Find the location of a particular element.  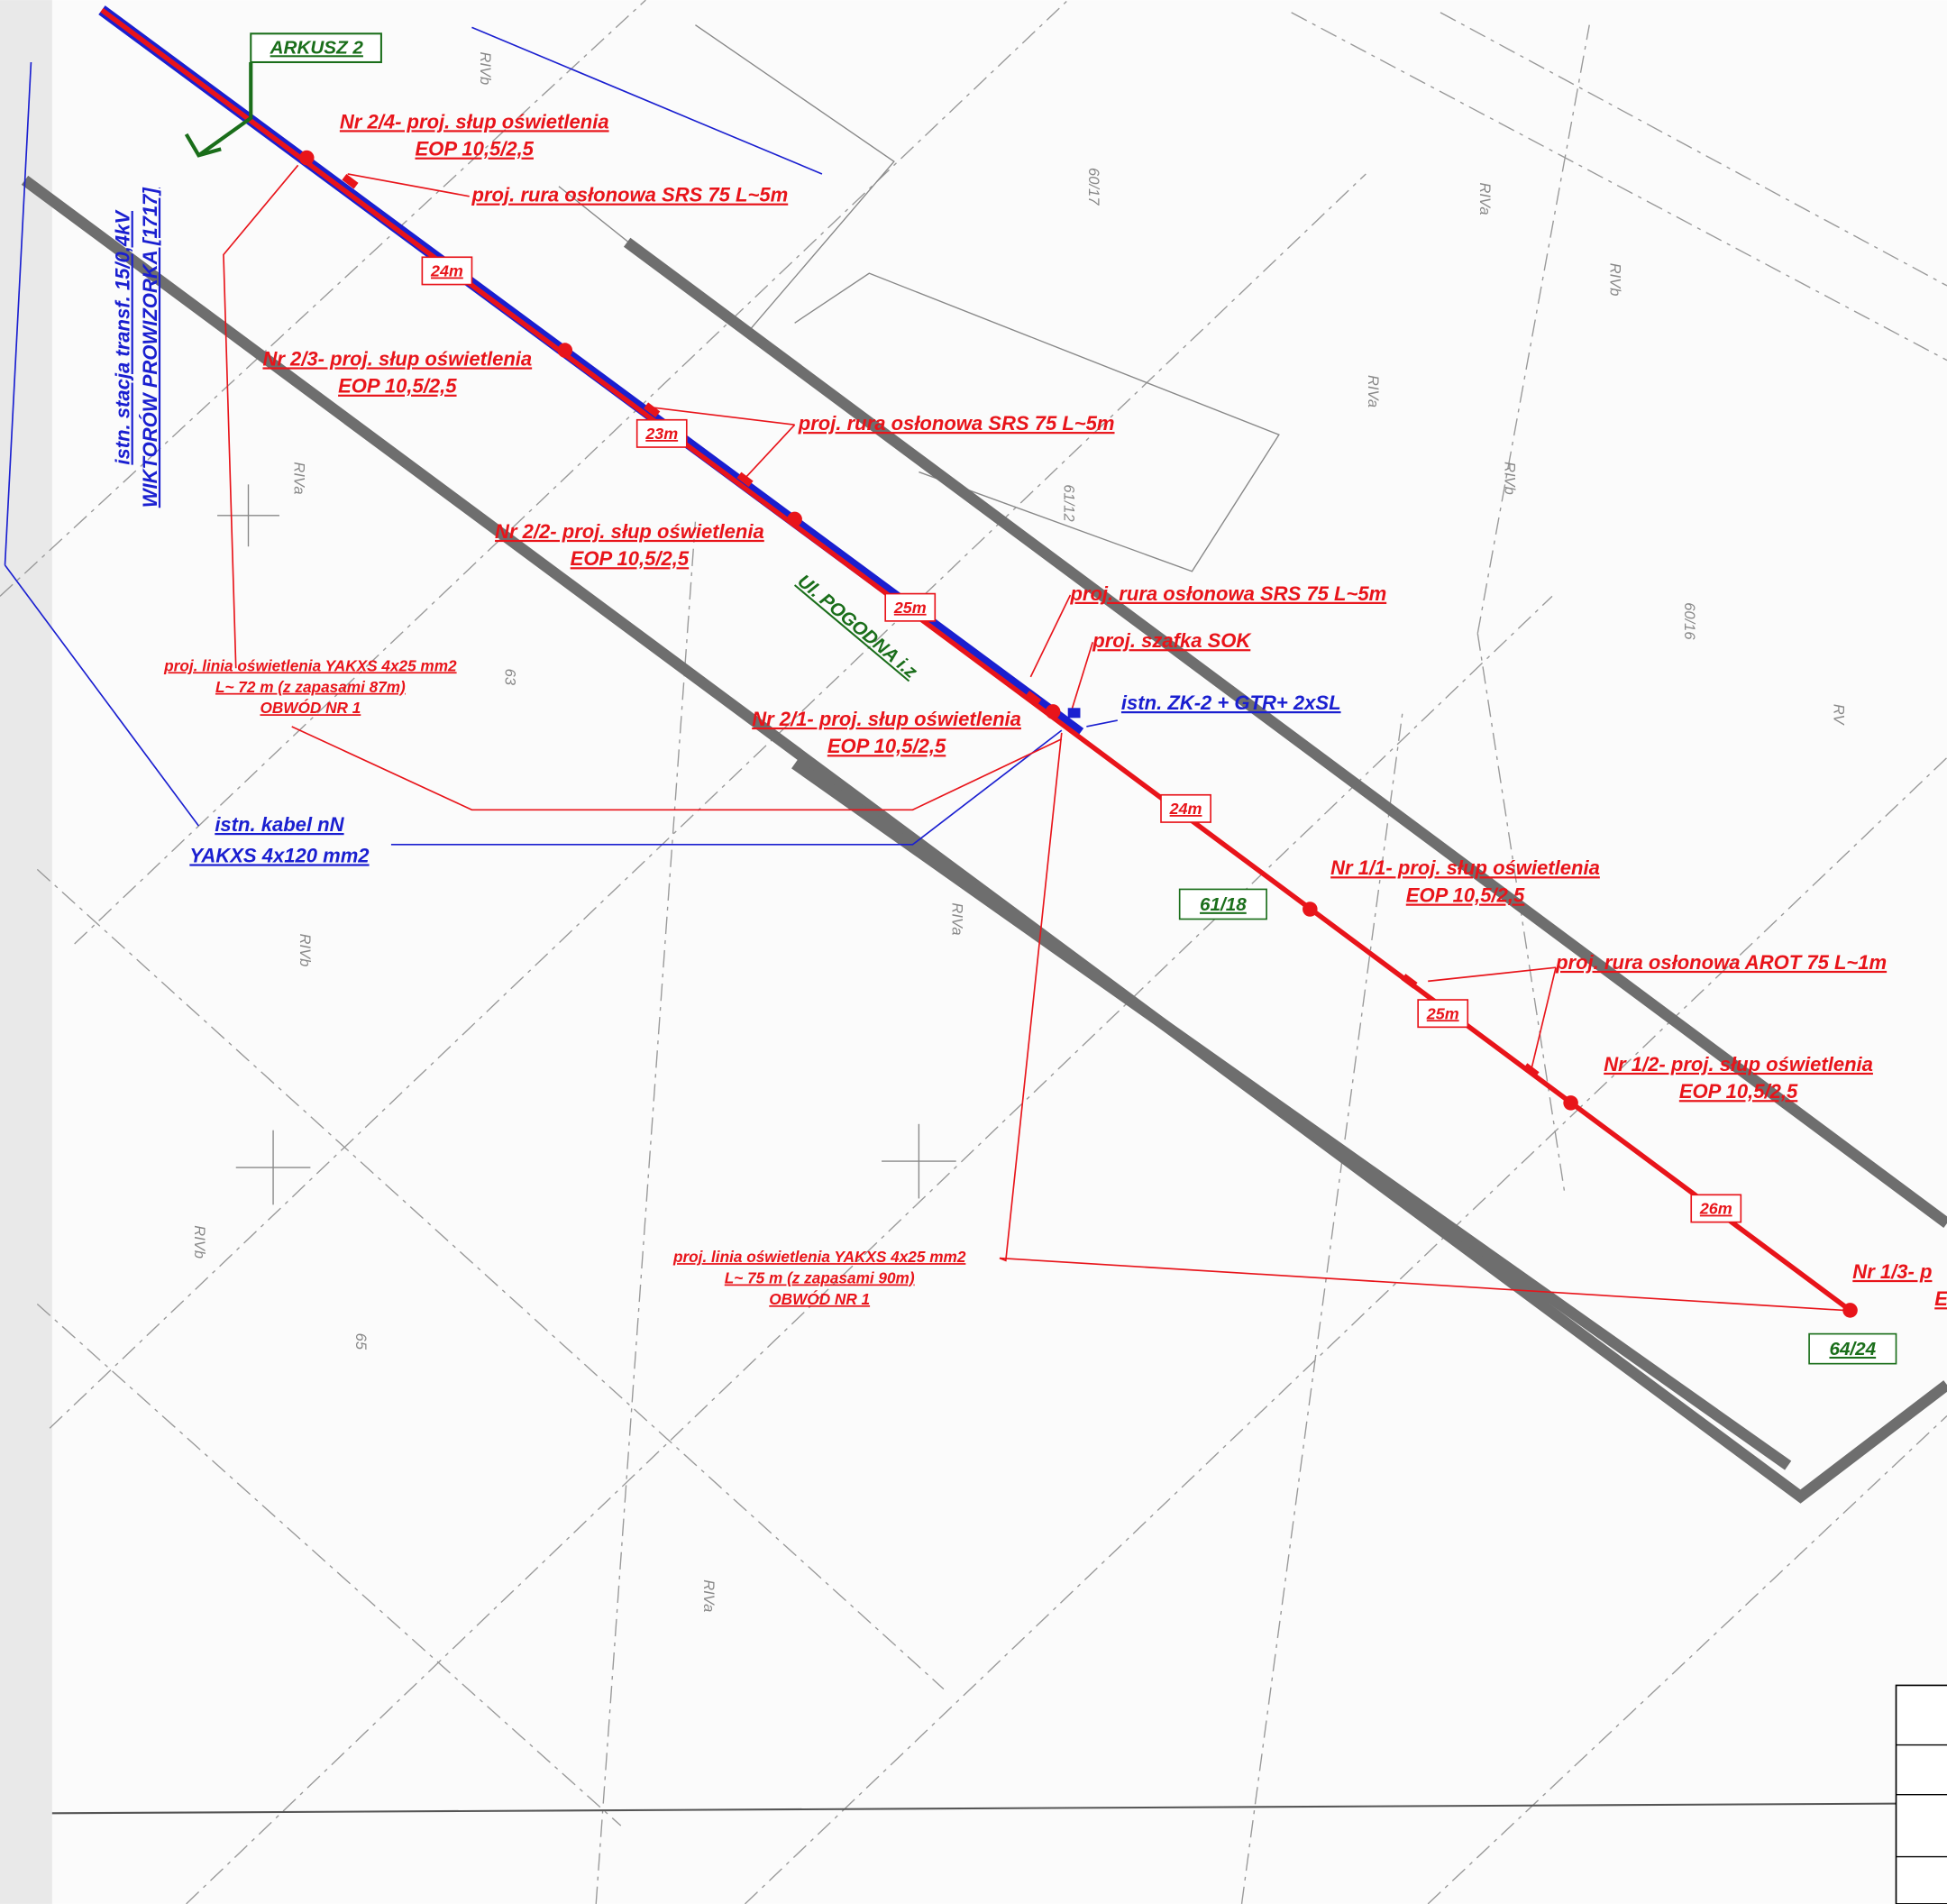

sheet-frame-line is located at coordinates (999, 1809).